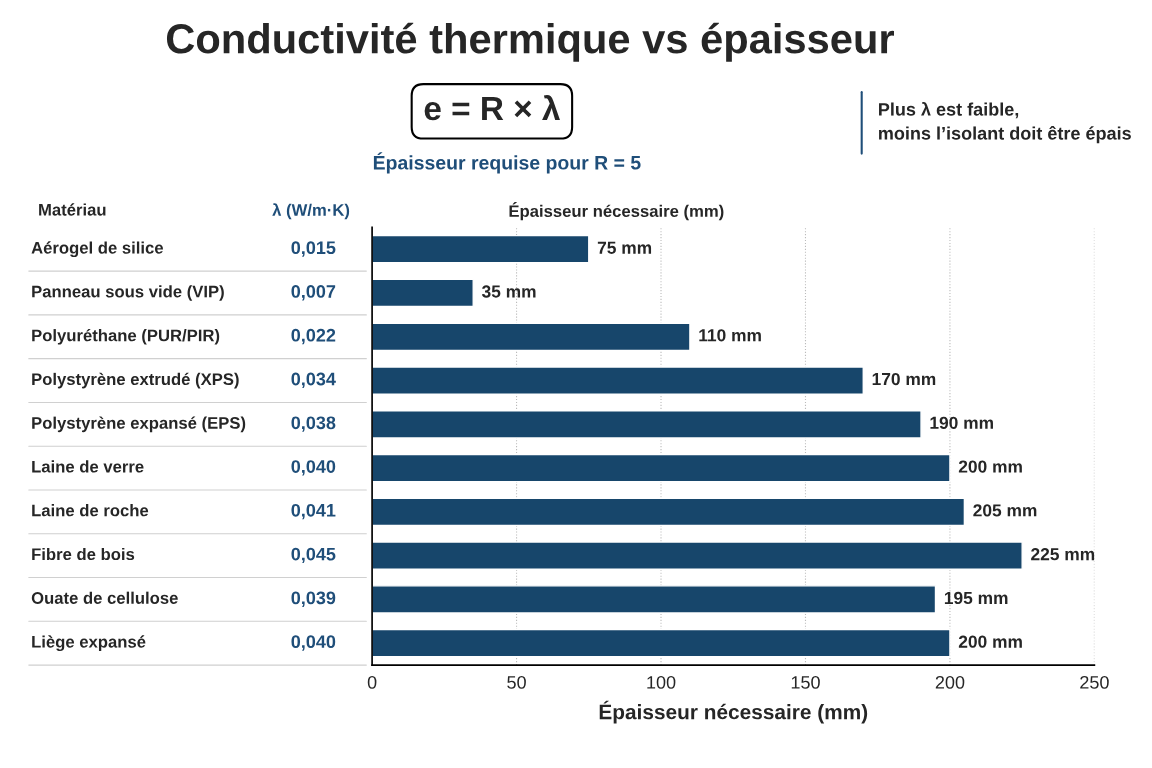  What do you see at coordinates (313, 599) in the screenshot?
I see `y2-tick-label: 0,039` at bounding box center [313, 599].